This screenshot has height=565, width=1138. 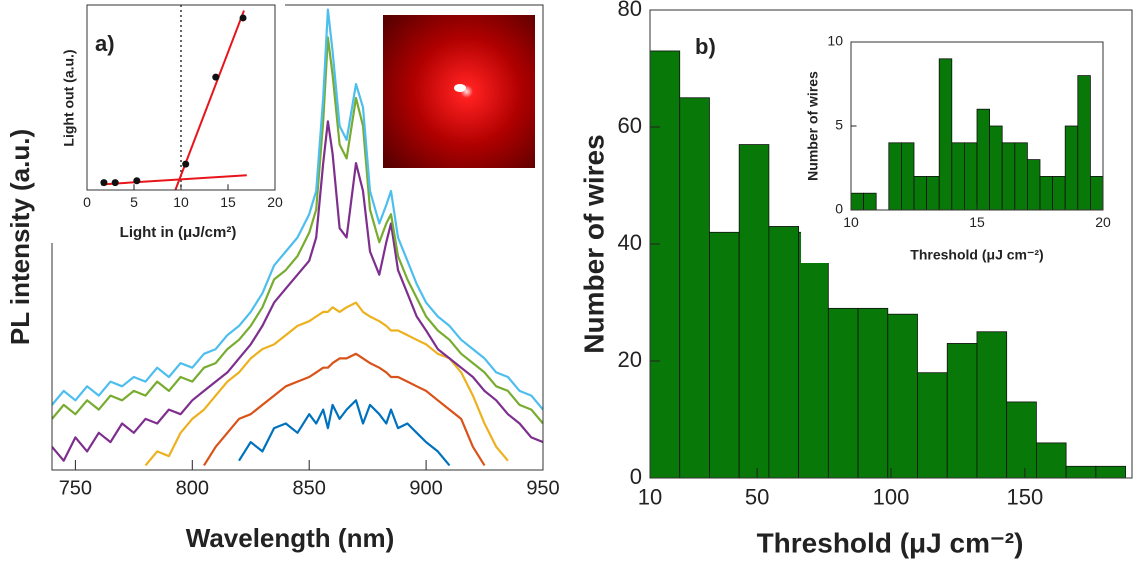 What do you see at coordinates (976, 255) in the screenshot?
I see `inset-x-axis-title: Threshold (μJ cm⁻²)` at bounding box center [976, 255].